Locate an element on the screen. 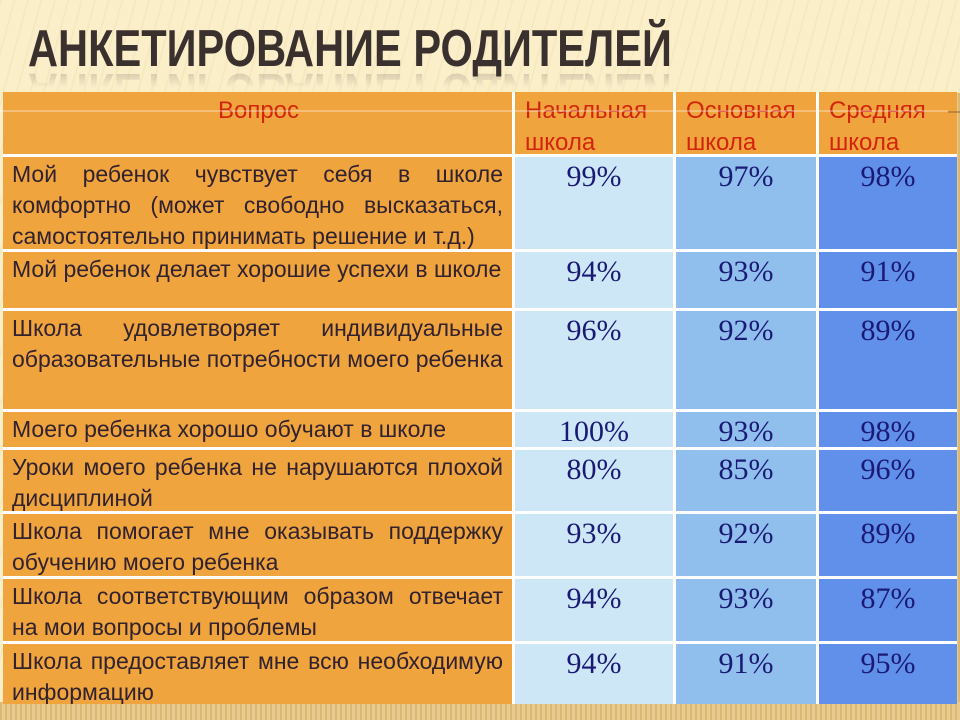 The width and height of the screenshot is (960, 720). value-cell: 85% is located at coordinates (746, 480).